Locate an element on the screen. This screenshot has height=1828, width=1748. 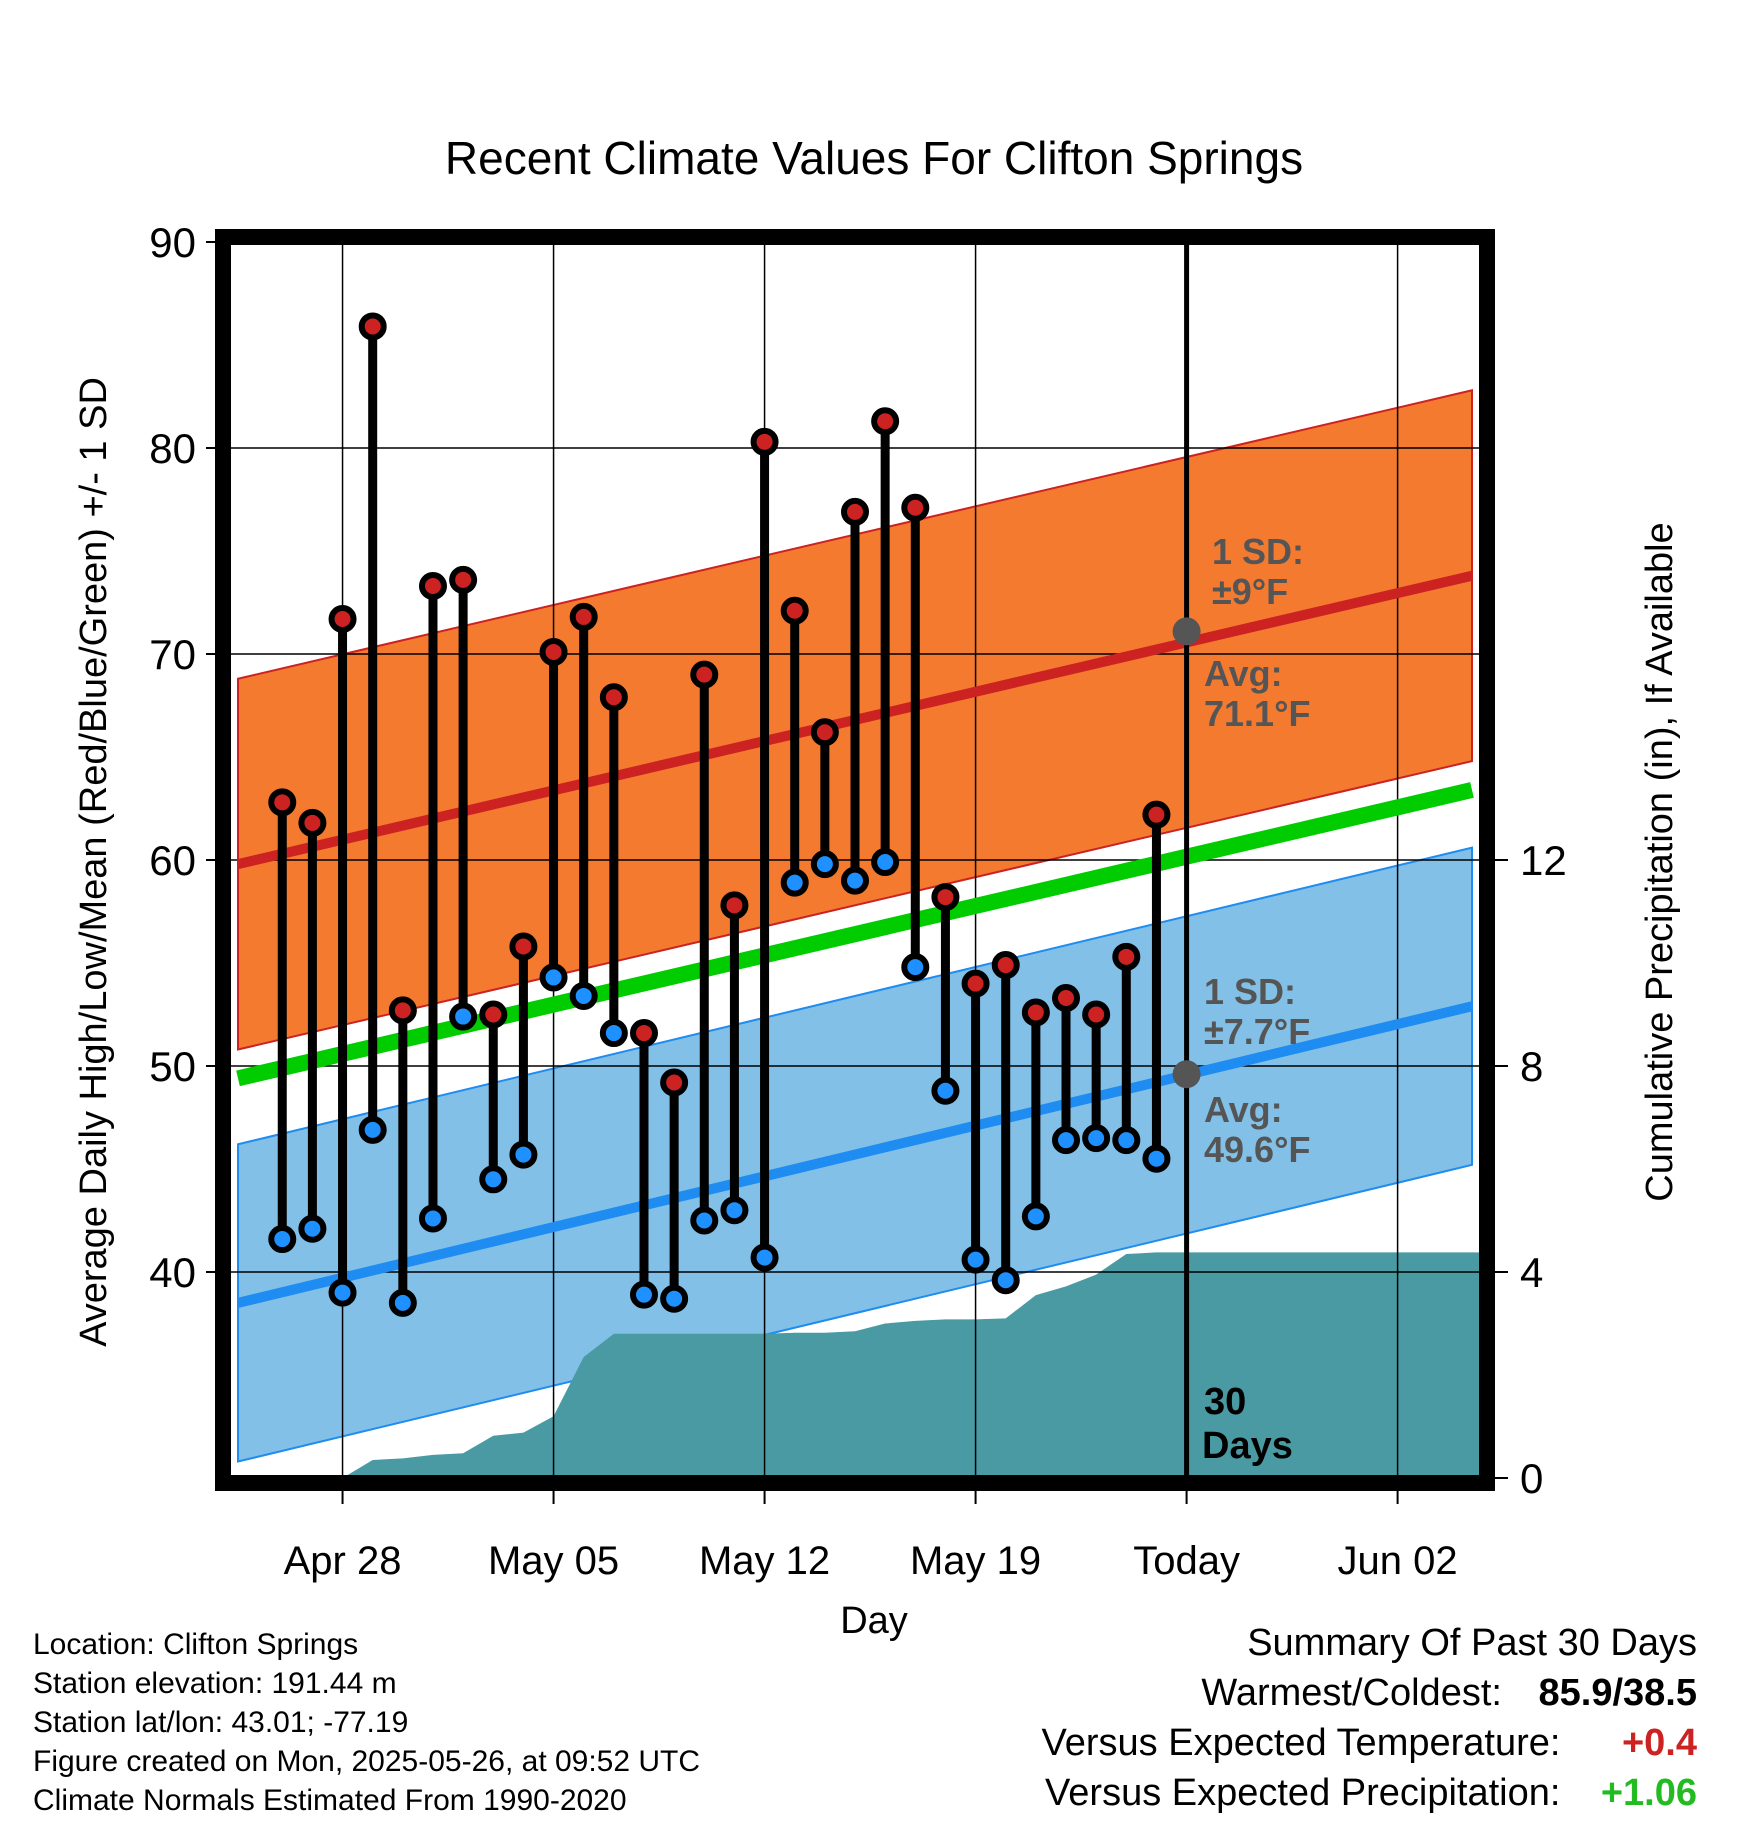
today-days-label: 30 Days is located at coordinates (1247, 1424).